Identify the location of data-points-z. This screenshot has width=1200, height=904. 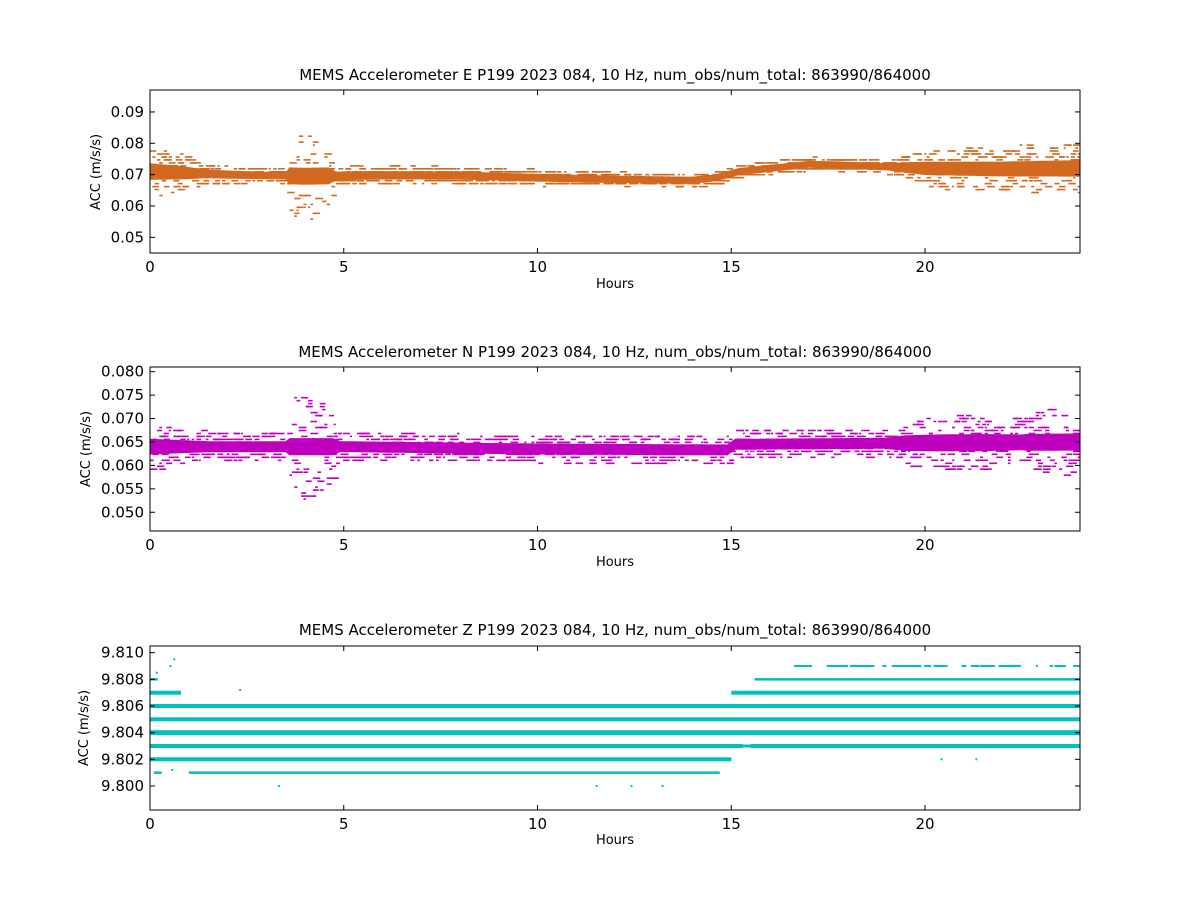
(615, 722).